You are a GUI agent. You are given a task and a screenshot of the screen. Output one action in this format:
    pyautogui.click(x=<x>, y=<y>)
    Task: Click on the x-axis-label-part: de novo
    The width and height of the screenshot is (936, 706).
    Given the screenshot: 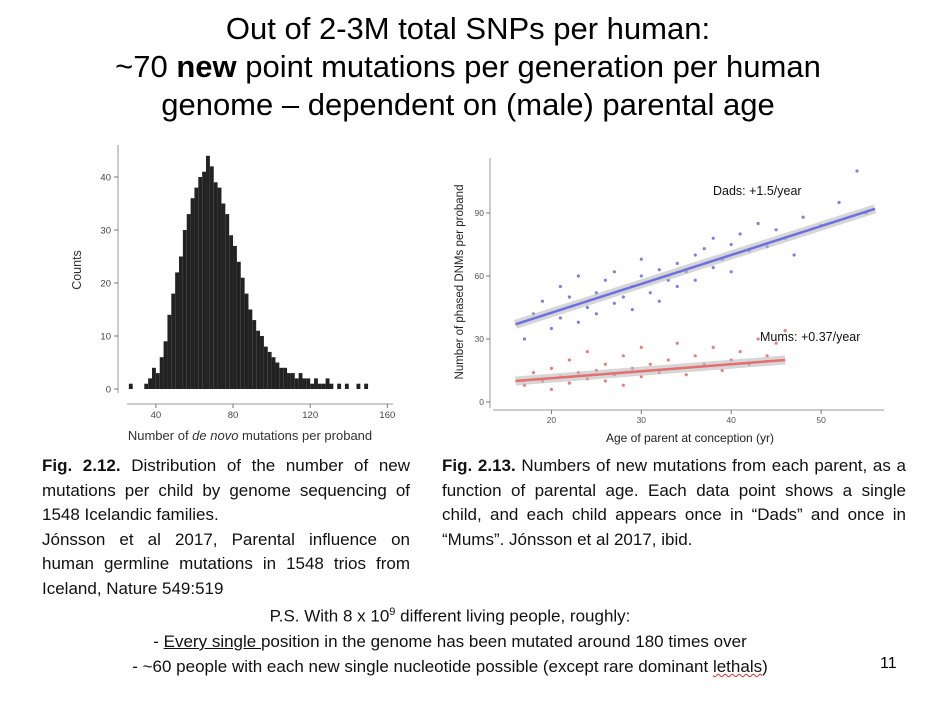 What is the action you would take?
    pyautogui.click(x=215, y=435)
    